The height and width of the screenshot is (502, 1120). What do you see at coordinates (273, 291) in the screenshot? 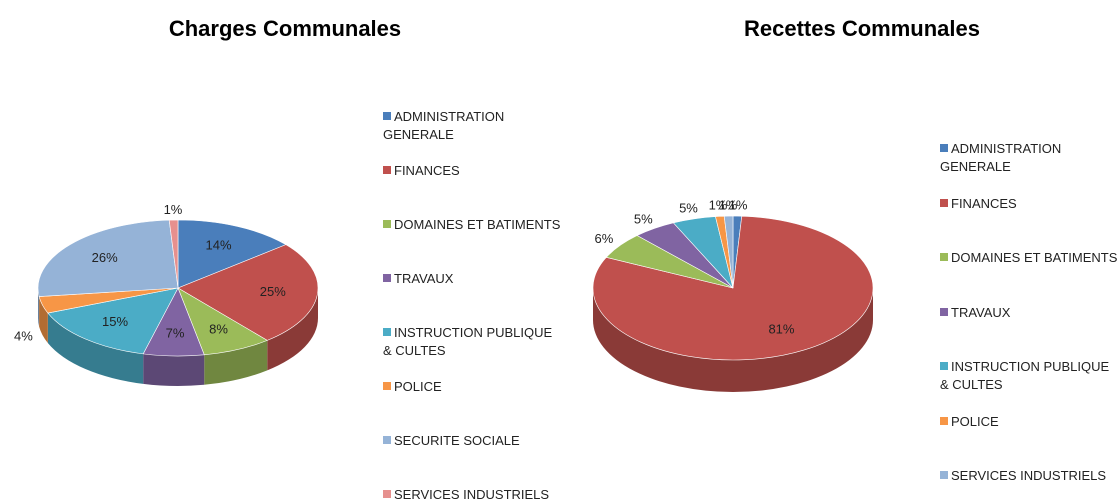
I see `data-label: 25%` at bounding box center [273, 291].